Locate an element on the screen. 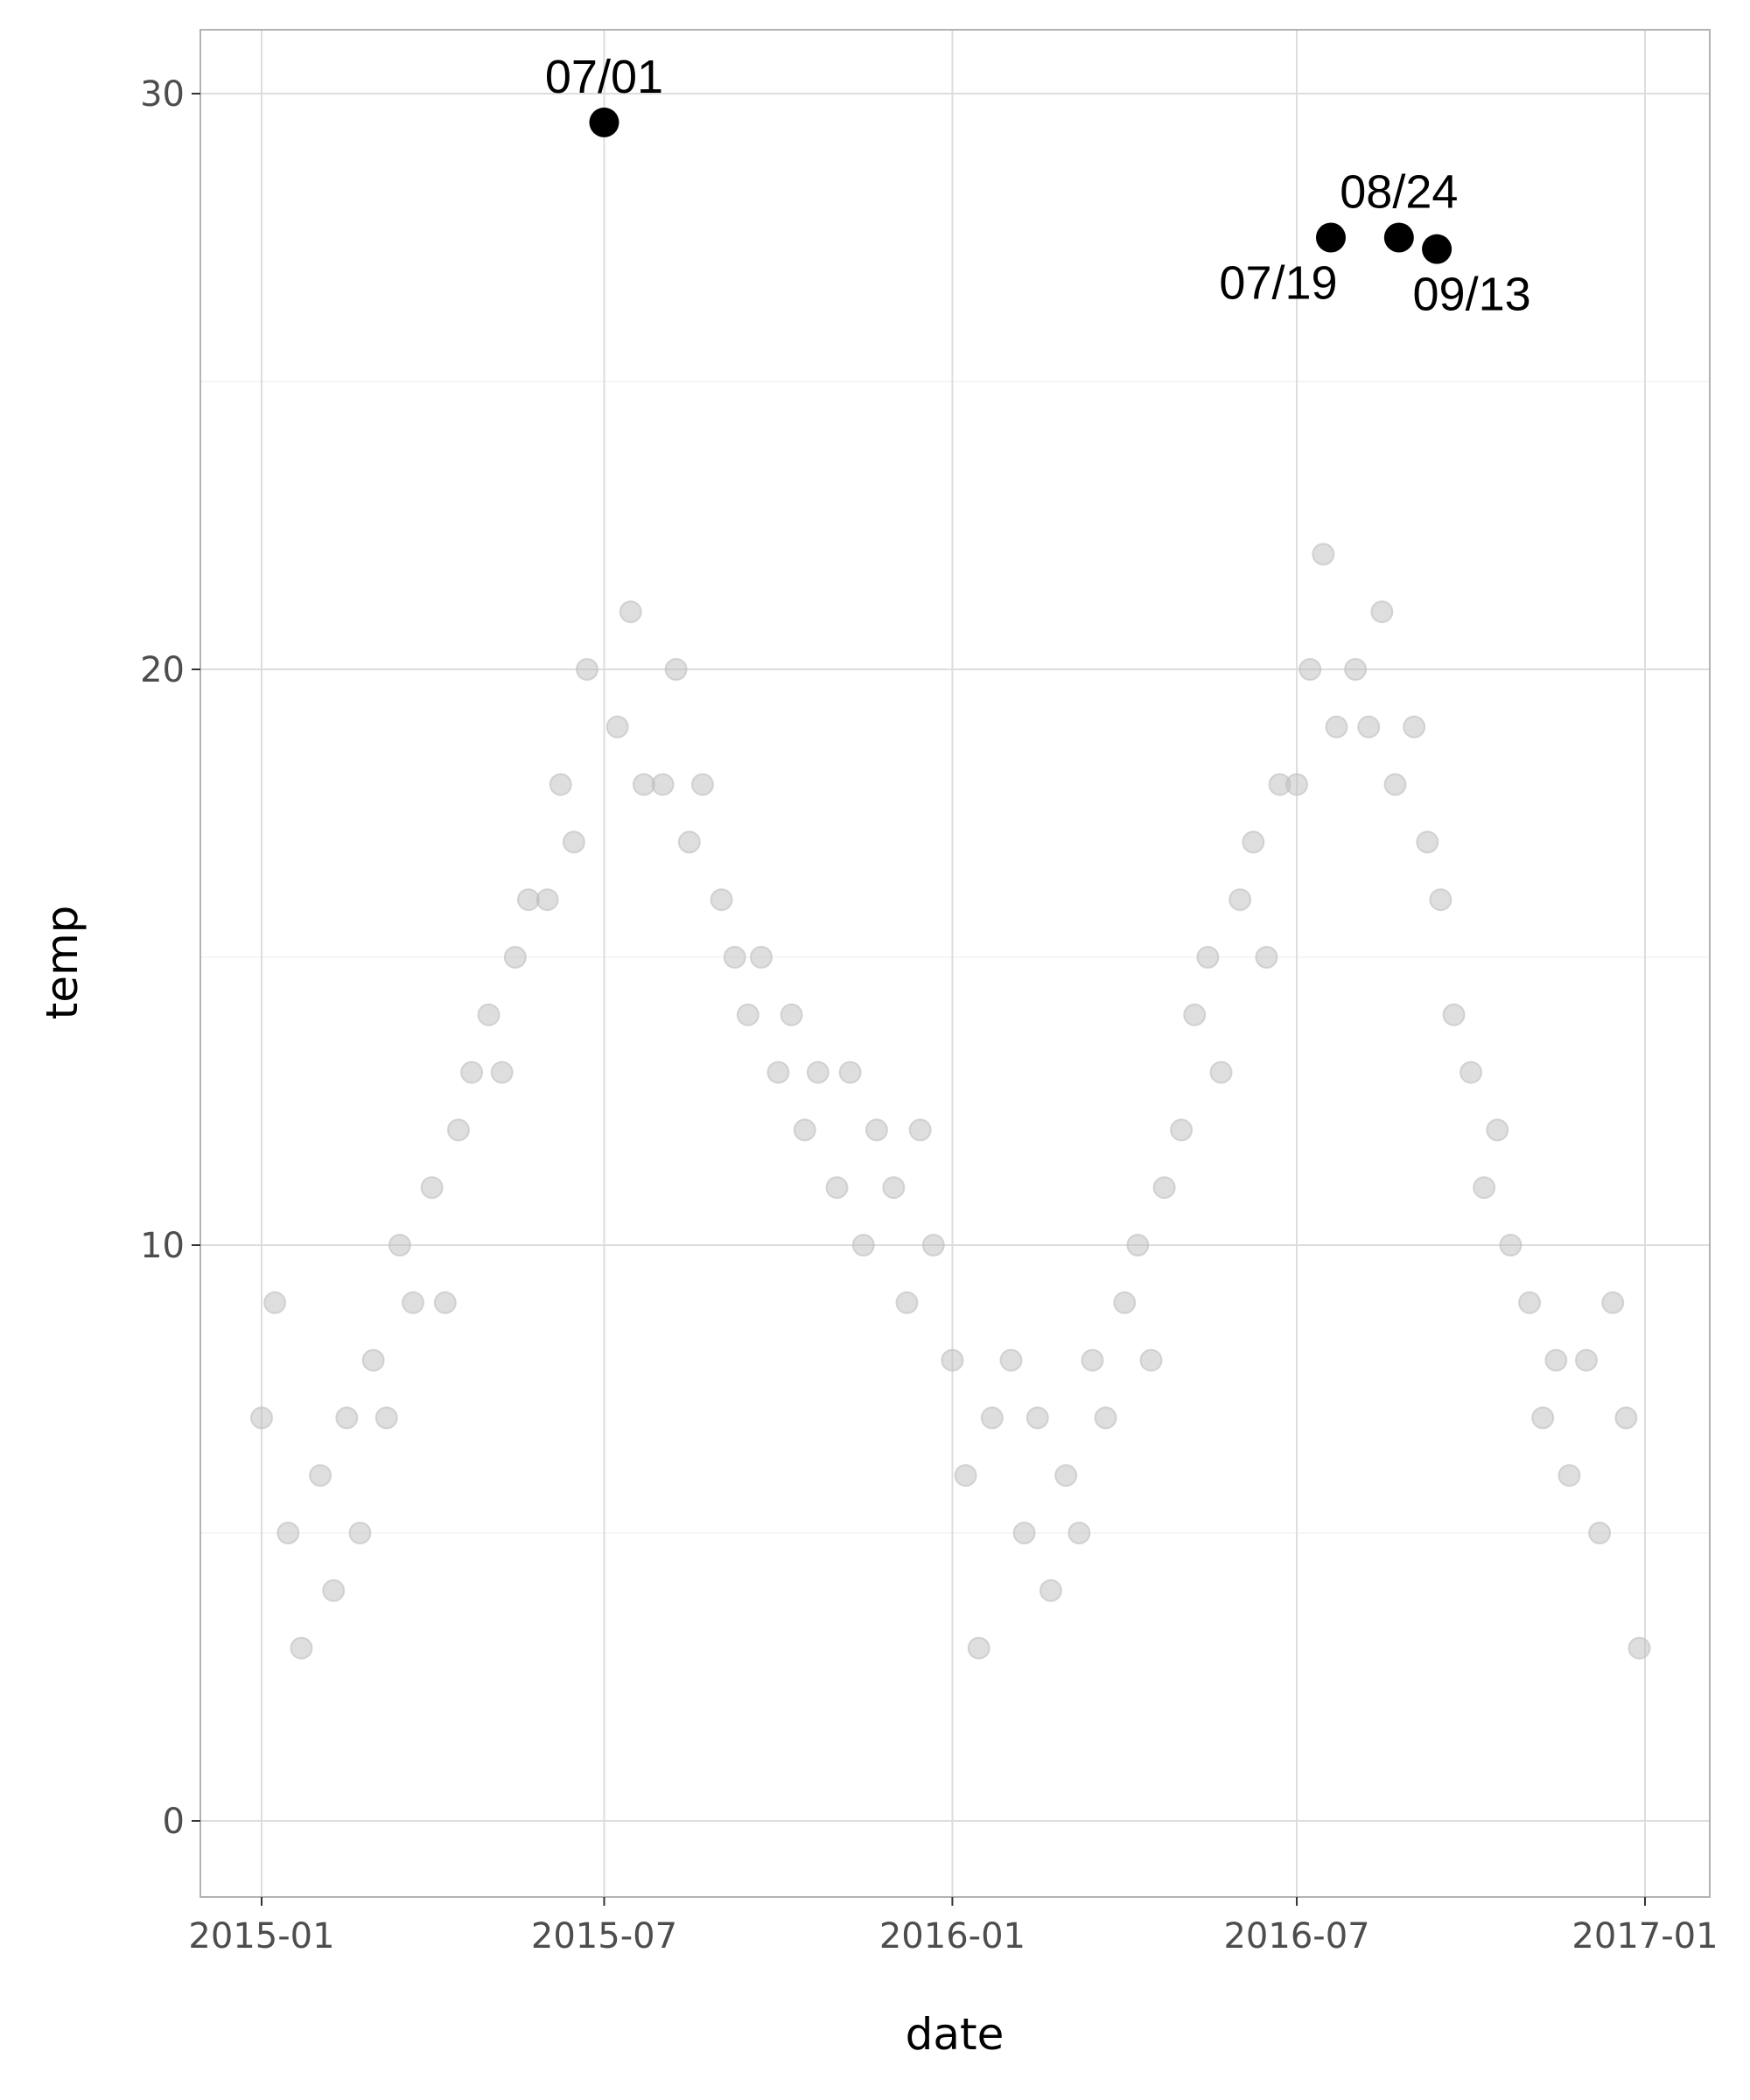 The height and width of the screenshot is (2100, 1750). point-annotation: 08/24 is located at coordinates (1399, 192).